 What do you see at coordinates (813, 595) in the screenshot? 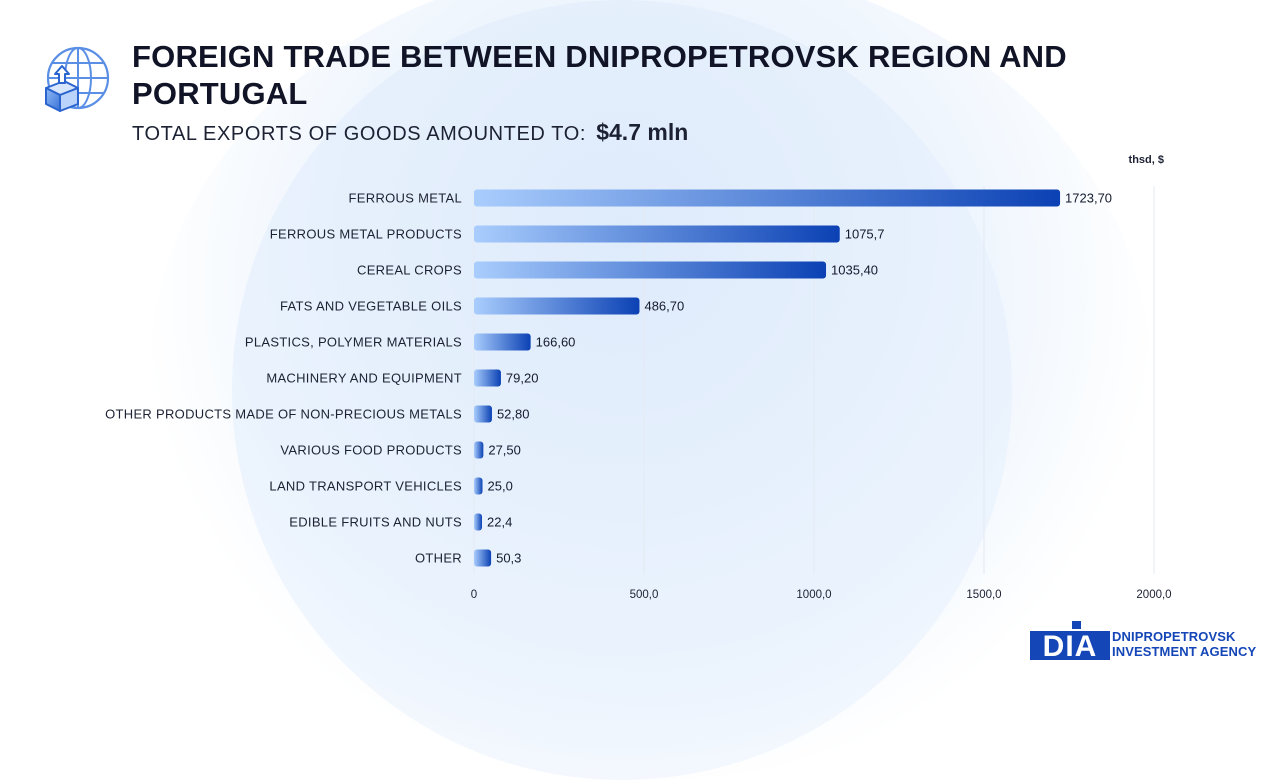
I see `x-tick-label: 1000,0` at bounding box center [813, 595].